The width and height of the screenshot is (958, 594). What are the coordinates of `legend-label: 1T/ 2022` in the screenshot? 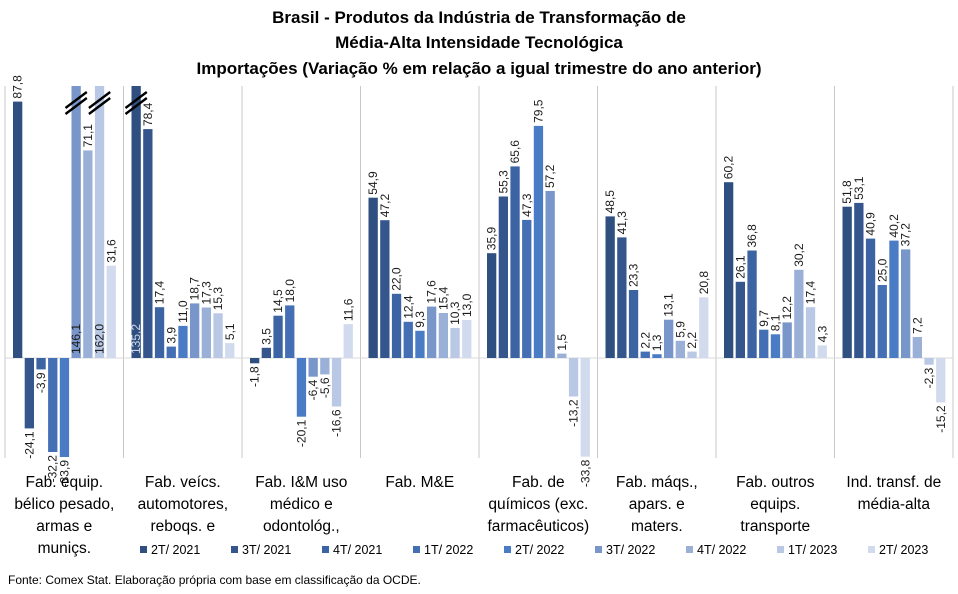 It's located at (448, 550).